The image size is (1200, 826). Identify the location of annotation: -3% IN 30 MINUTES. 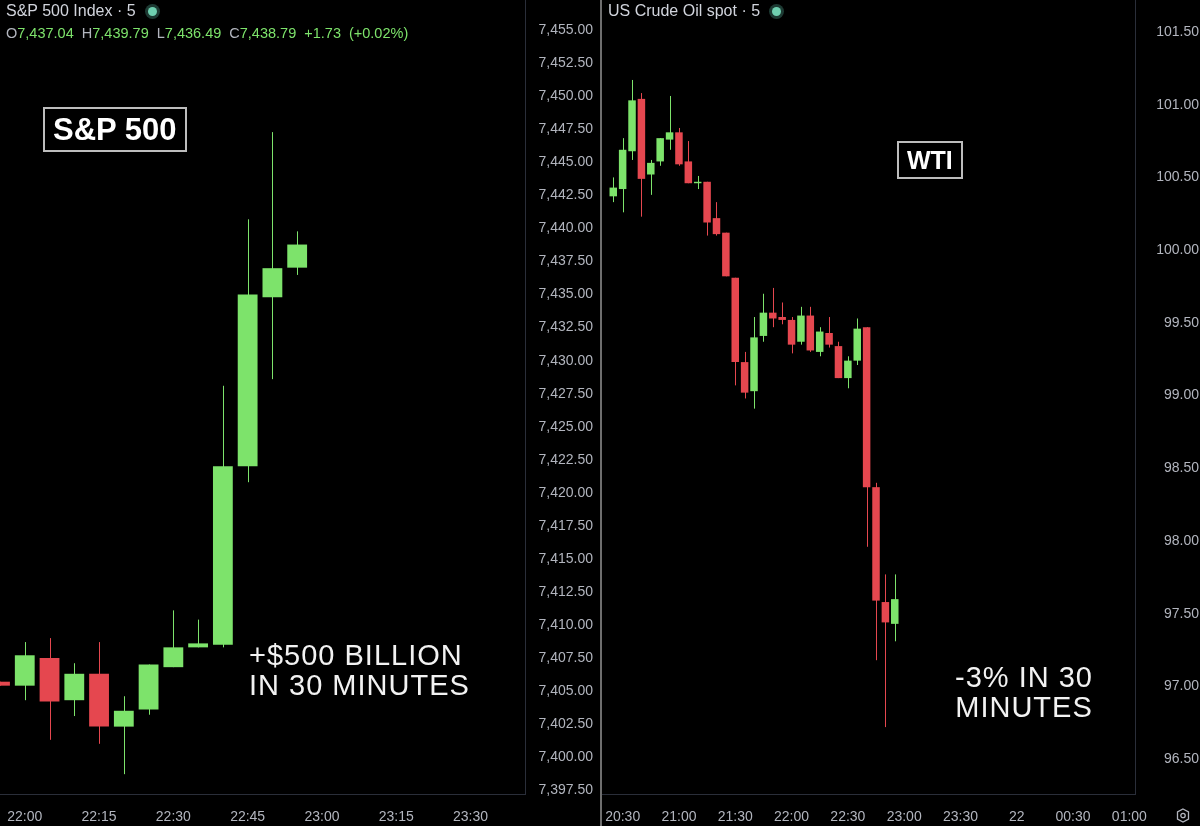
(1024, 692).